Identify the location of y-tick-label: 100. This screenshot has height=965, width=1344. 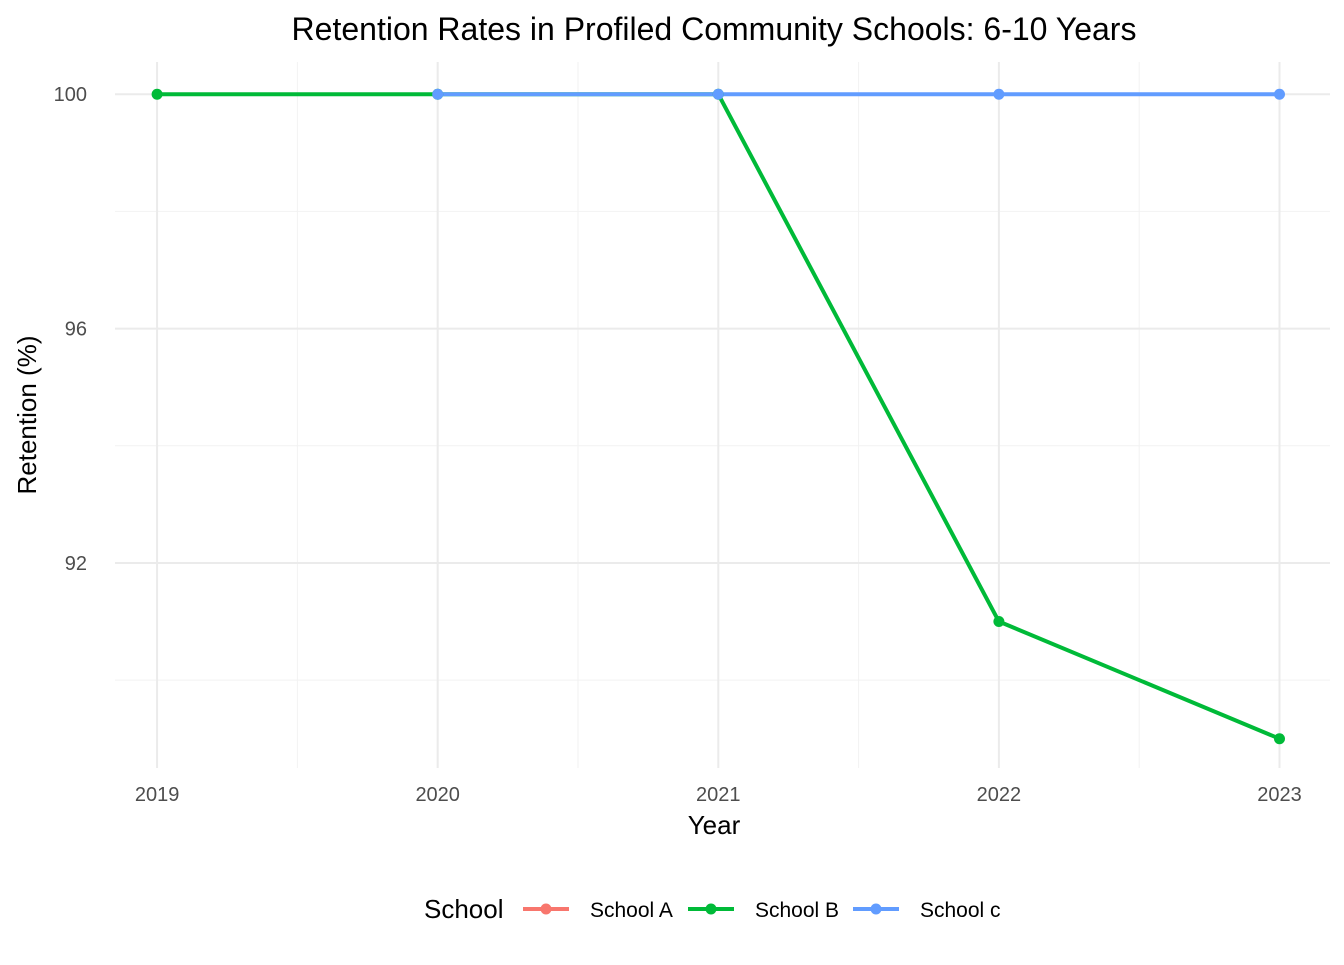
(70, 95).